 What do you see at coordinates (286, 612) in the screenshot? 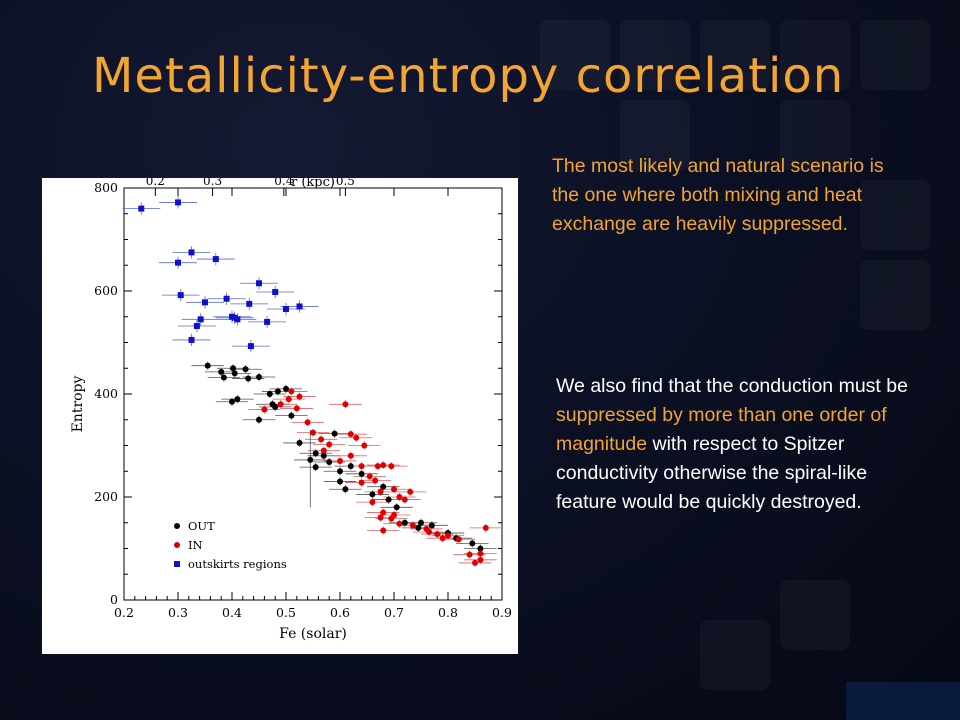
I see `x-tick-label: 0.5` at bounding box center [286, 612].